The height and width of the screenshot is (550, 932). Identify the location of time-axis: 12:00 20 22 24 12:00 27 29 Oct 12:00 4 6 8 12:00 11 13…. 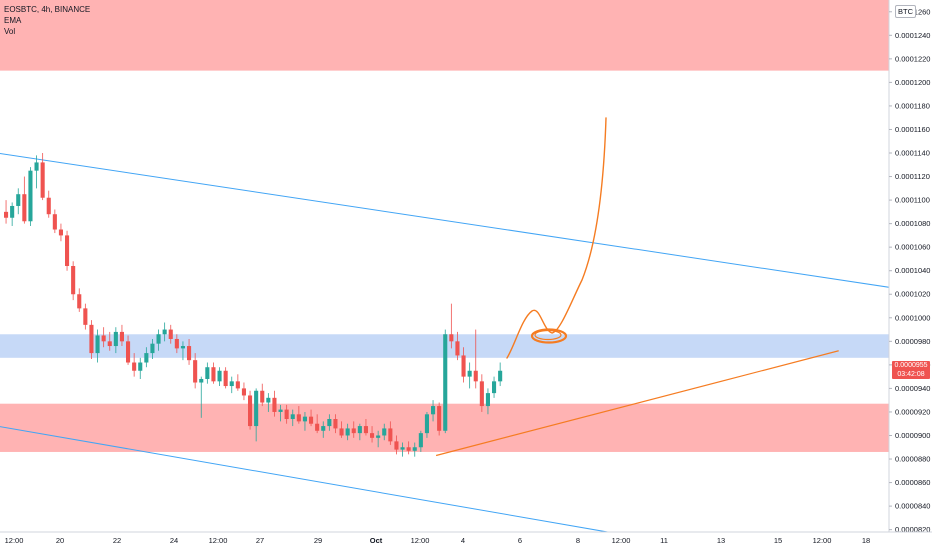
(466, 540).